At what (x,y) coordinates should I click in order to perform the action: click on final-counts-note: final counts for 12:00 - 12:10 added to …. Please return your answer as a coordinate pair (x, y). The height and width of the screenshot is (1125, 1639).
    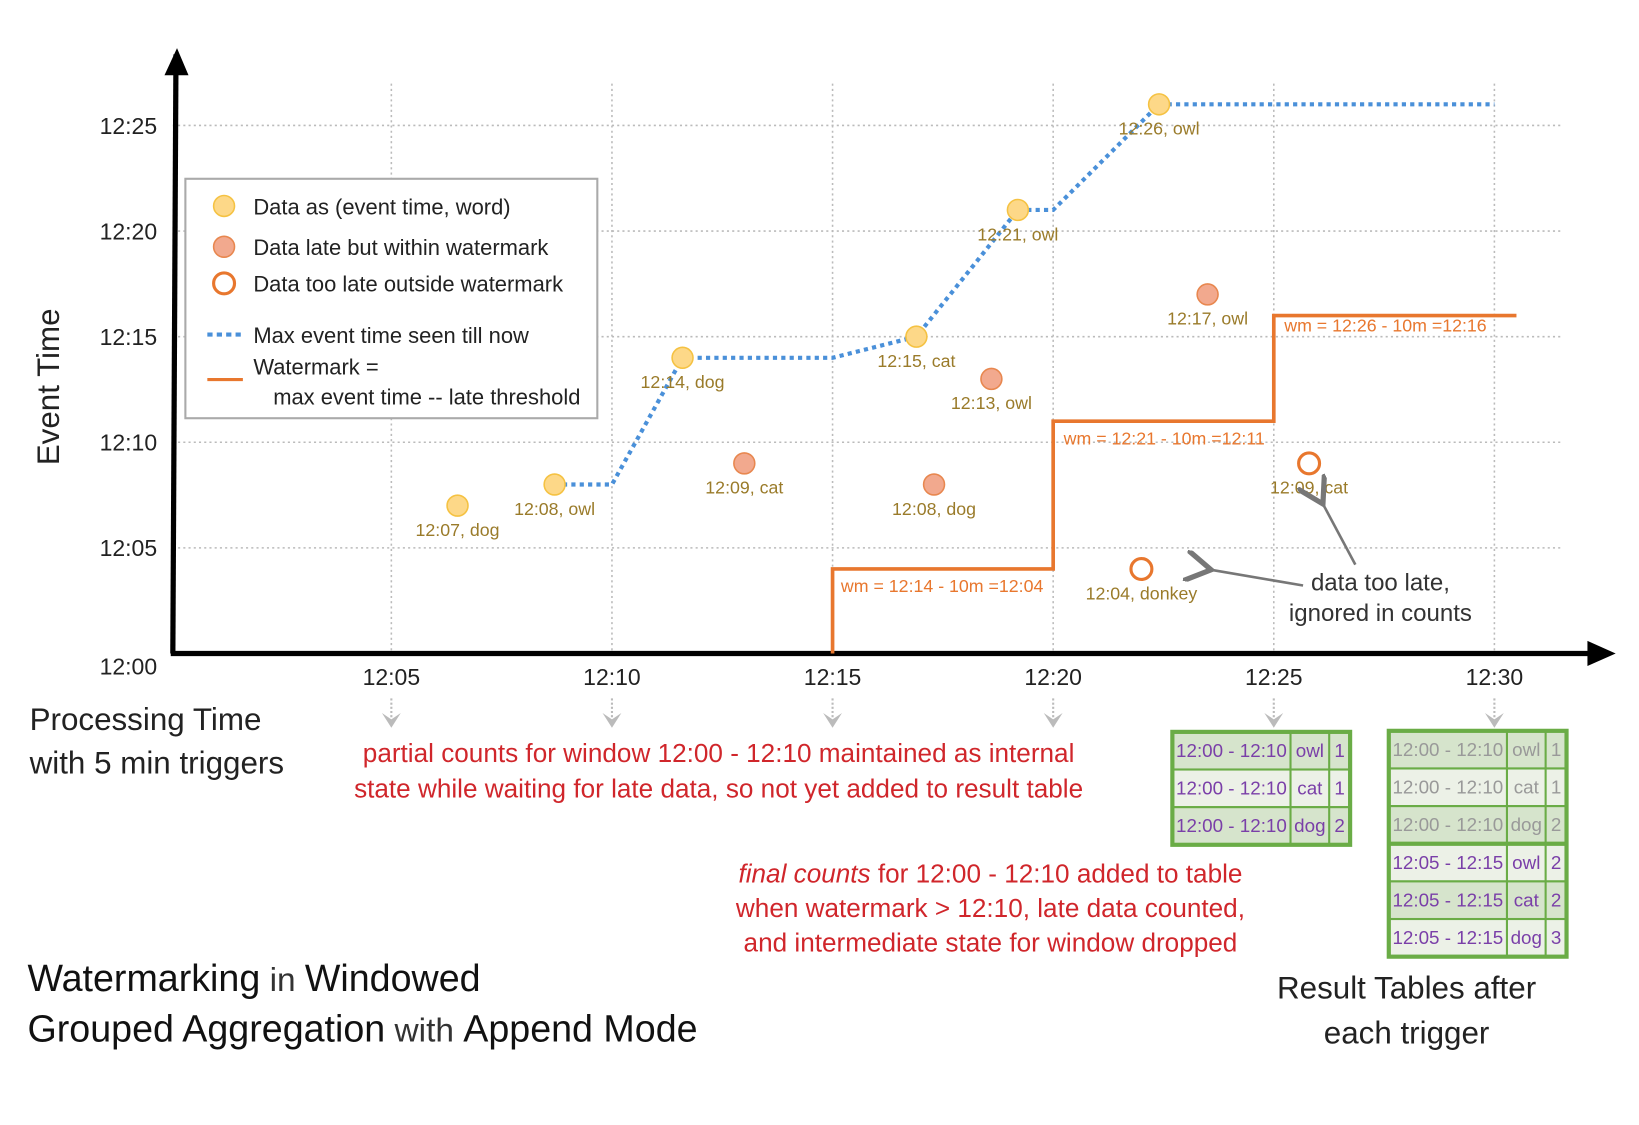
    Looking at the image, I should click on (990, 873).